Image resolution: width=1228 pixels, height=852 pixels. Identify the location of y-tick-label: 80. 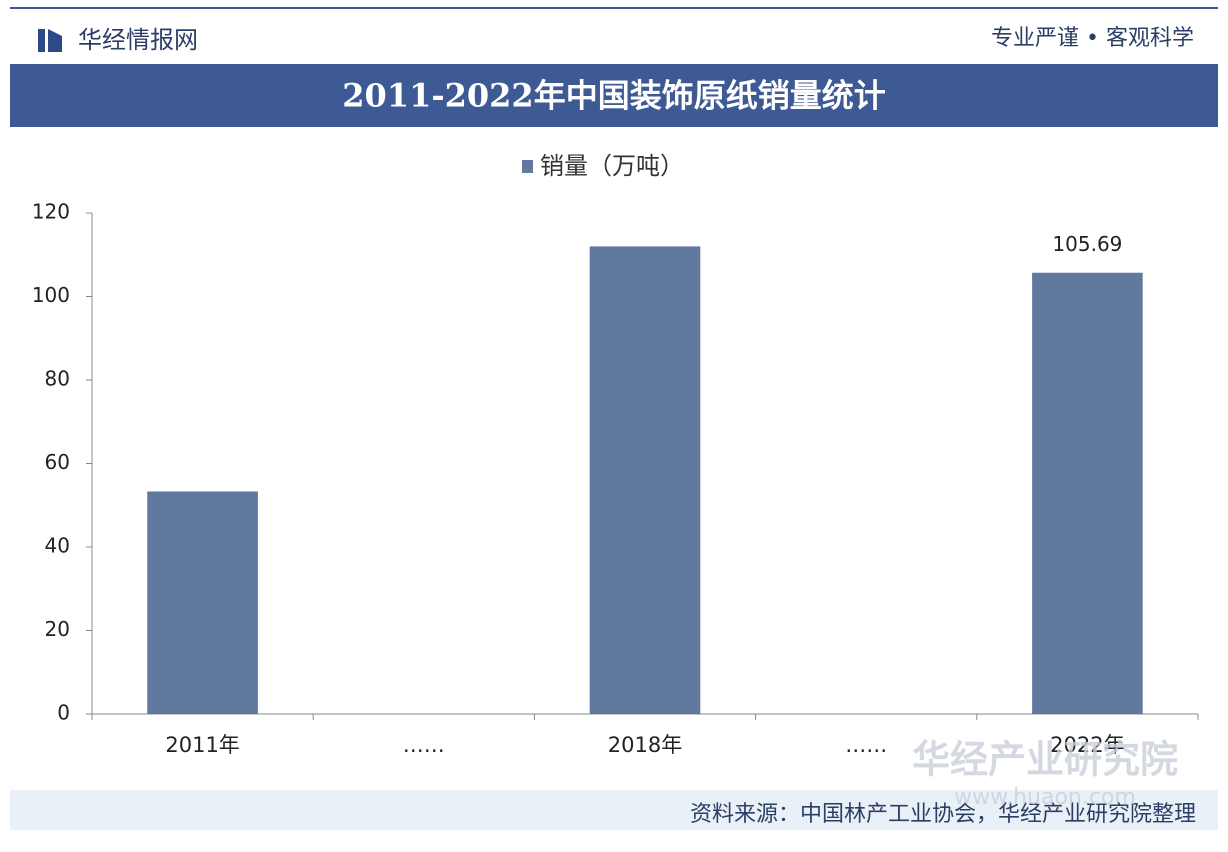
(57, 379).